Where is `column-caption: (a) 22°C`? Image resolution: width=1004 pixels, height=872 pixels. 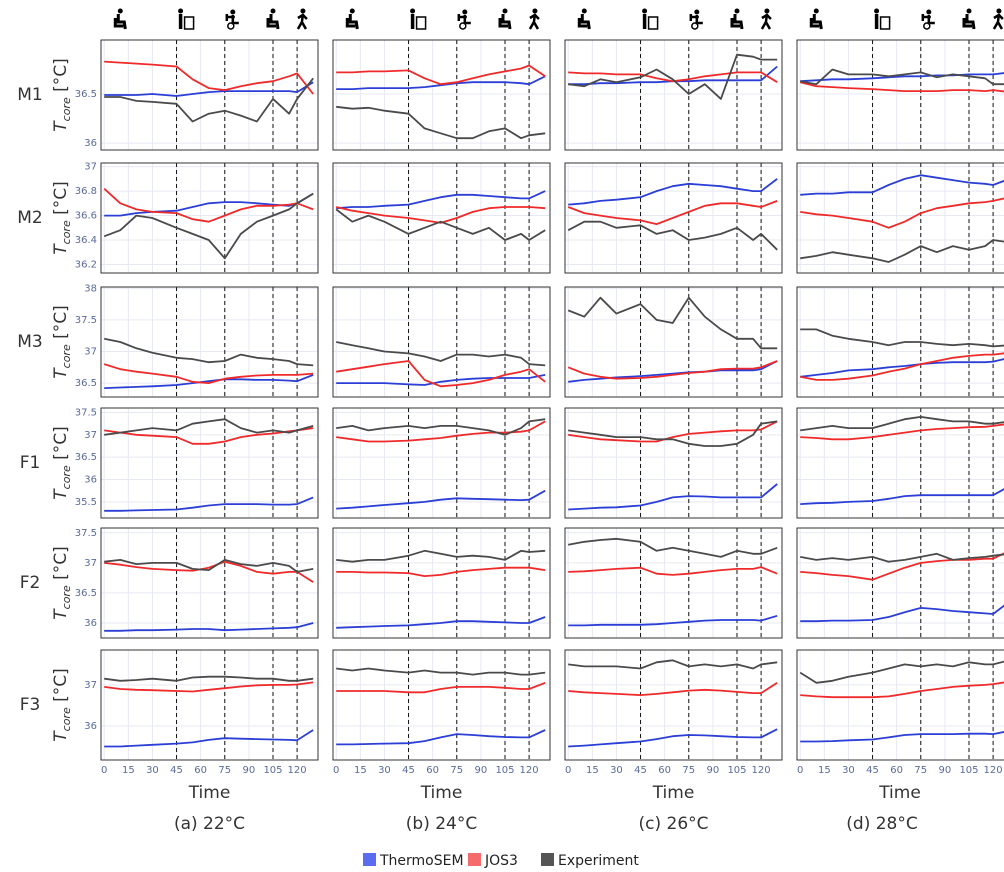 column-caption: (a) 22°C is located at coordinates (209, 824).